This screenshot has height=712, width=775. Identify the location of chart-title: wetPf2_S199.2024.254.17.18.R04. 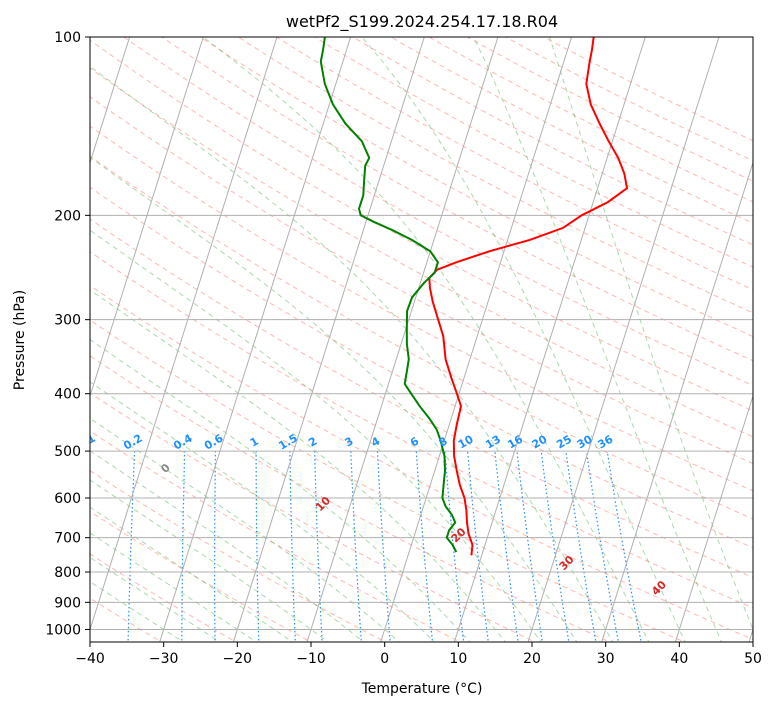
(422, 22).